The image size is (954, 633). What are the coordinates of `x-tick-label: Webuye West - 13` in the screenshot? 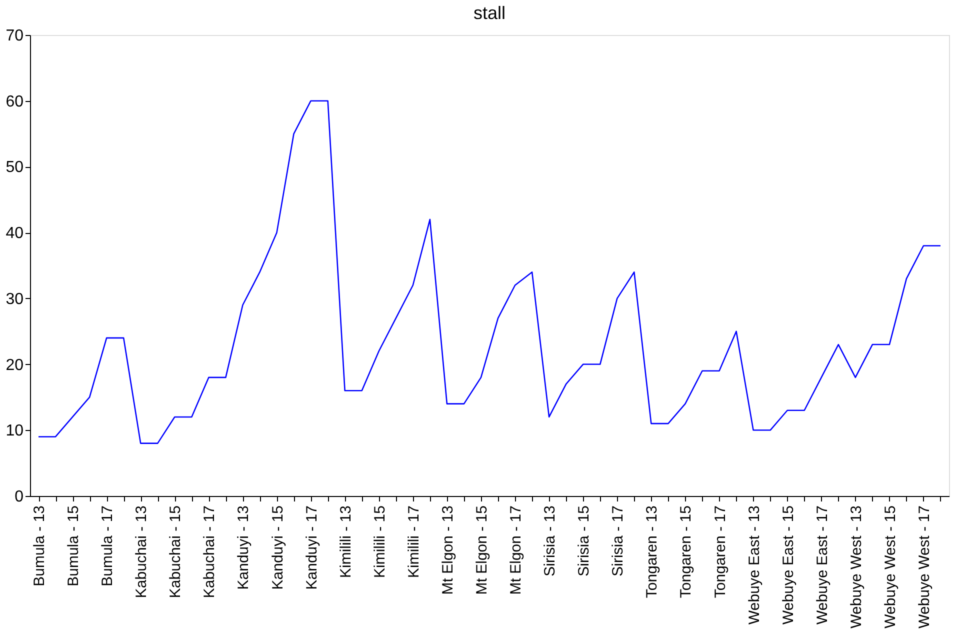 It's located at (856, 567).